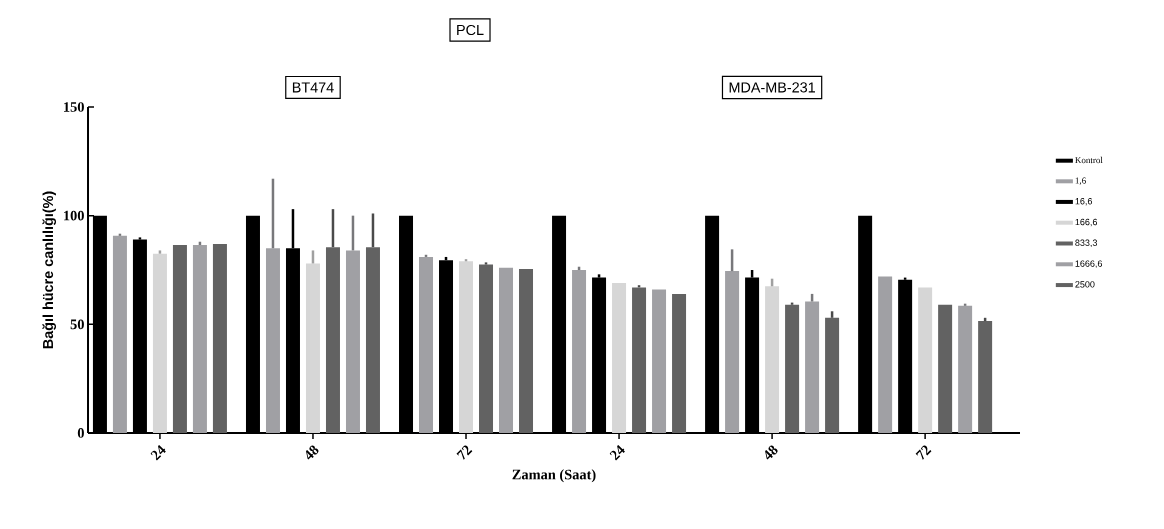 The image size is (1164, 529). What do you see at coordinates (470, 30) in the screenshot?
I see `chart-title: PCL` at bounding box center [470, 30].